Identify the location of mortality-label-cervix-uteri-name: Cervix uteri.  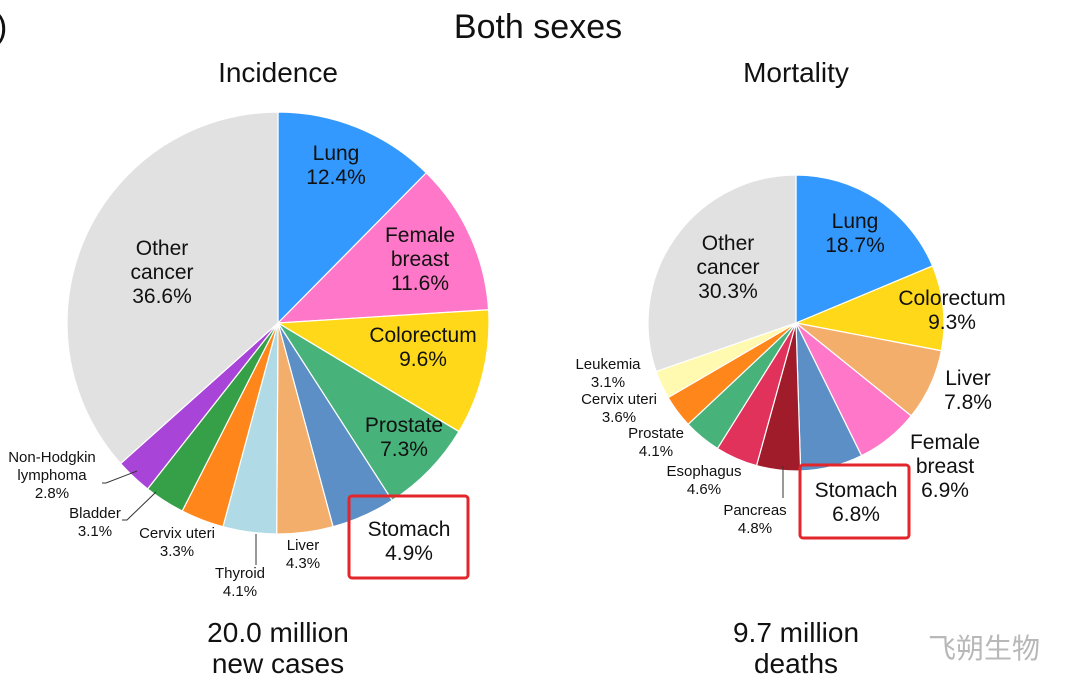
(619, 399).